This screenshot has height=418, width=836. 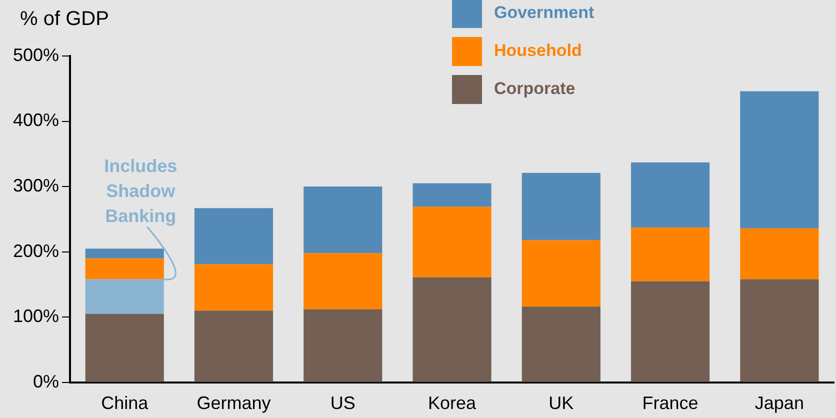 What do you see at coordinates (141, 191) in the screenshot?
I see `annotation: Includes Shadow Banking` at bounding box center [141, 191].